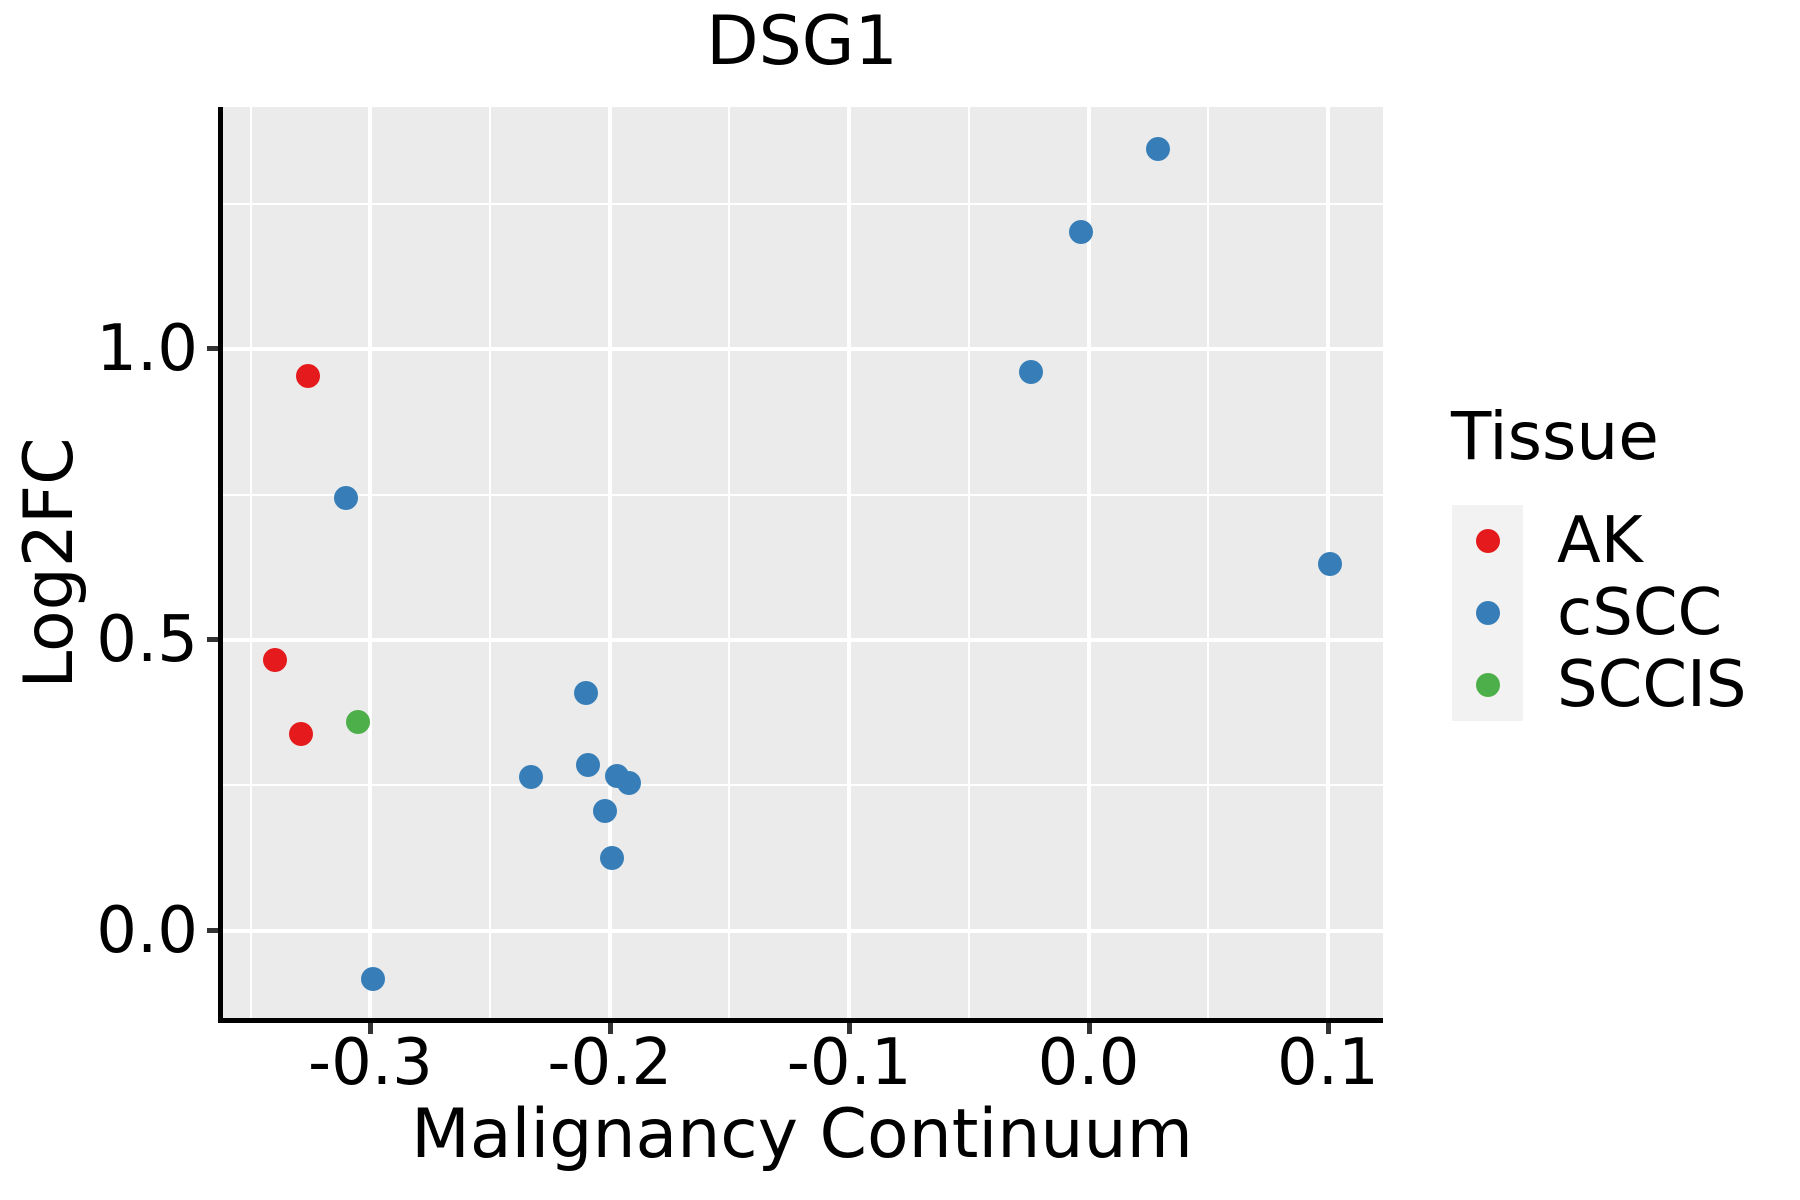 The width and height of the screenshot is (1800, 1200). I want to click on legend-entry-label: SCCIS, so click(1652, 685).